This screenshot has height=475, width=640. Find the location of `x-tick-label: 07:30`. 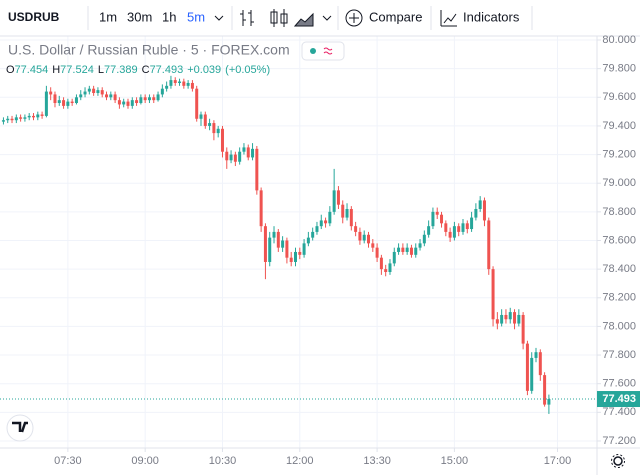

x-tick-label: 07:30 is located at coordinates (68, 461).